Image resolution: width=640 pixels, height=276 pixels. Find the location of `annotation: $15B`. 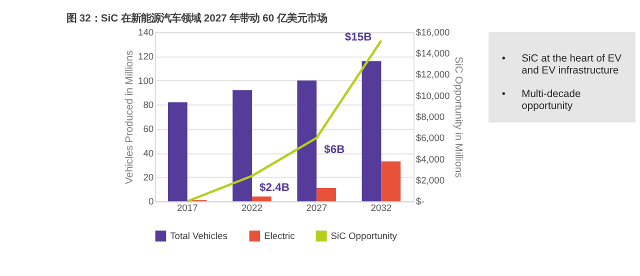

annotation: $15B is located at coordinates (358, 38).